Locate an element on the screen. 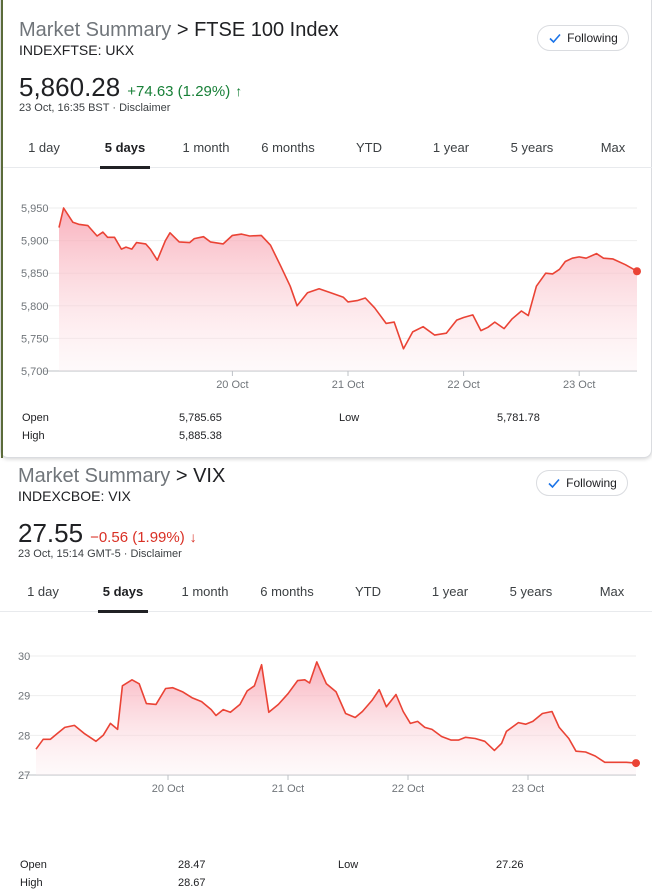  timestamp-line: 23 Oct, 15:14 GMT-5 · Disclaimer is located at coordinates (100, 554).